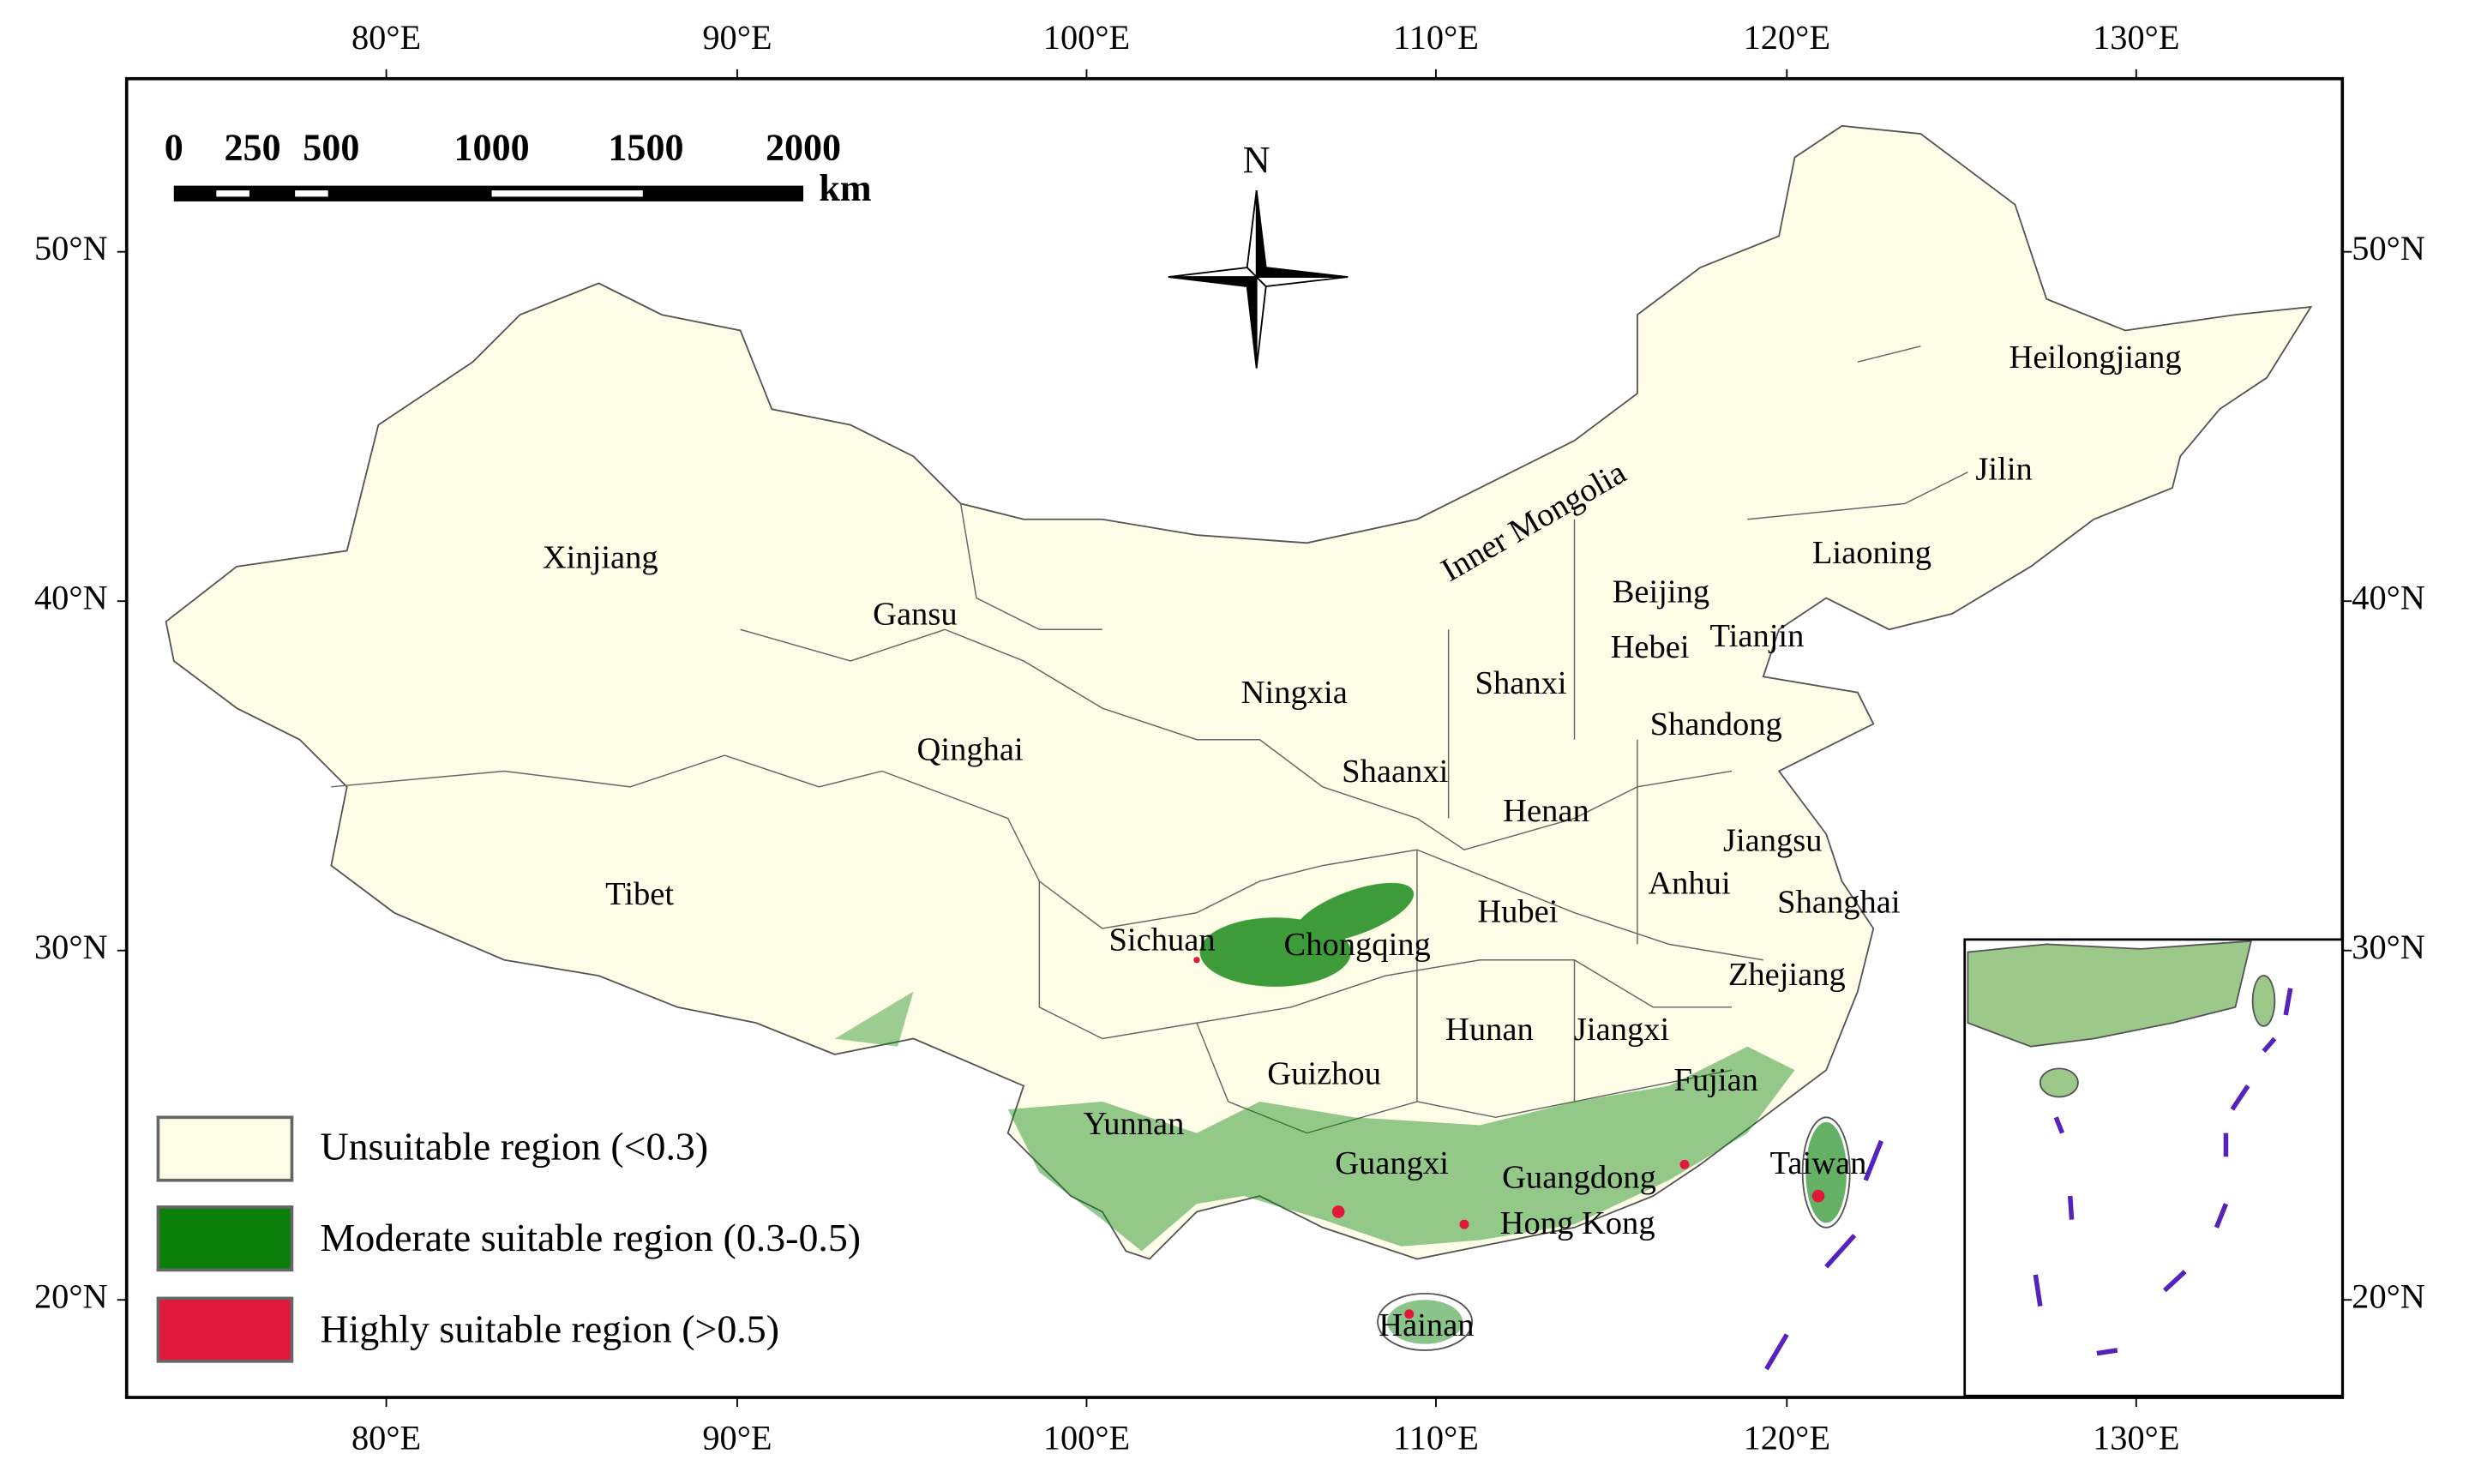 This screenshot has height=1484, width=2469. What do you see at coordinates (331, 147) in the screenshot?
I see `scale-label: 500` at bounding box center [331, 147].